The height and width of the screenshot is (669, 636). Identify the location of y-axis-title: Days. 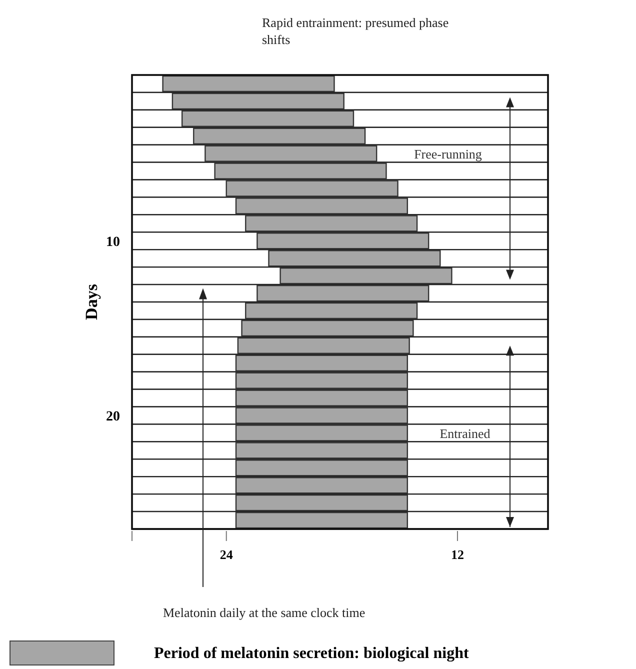
(91, 302).